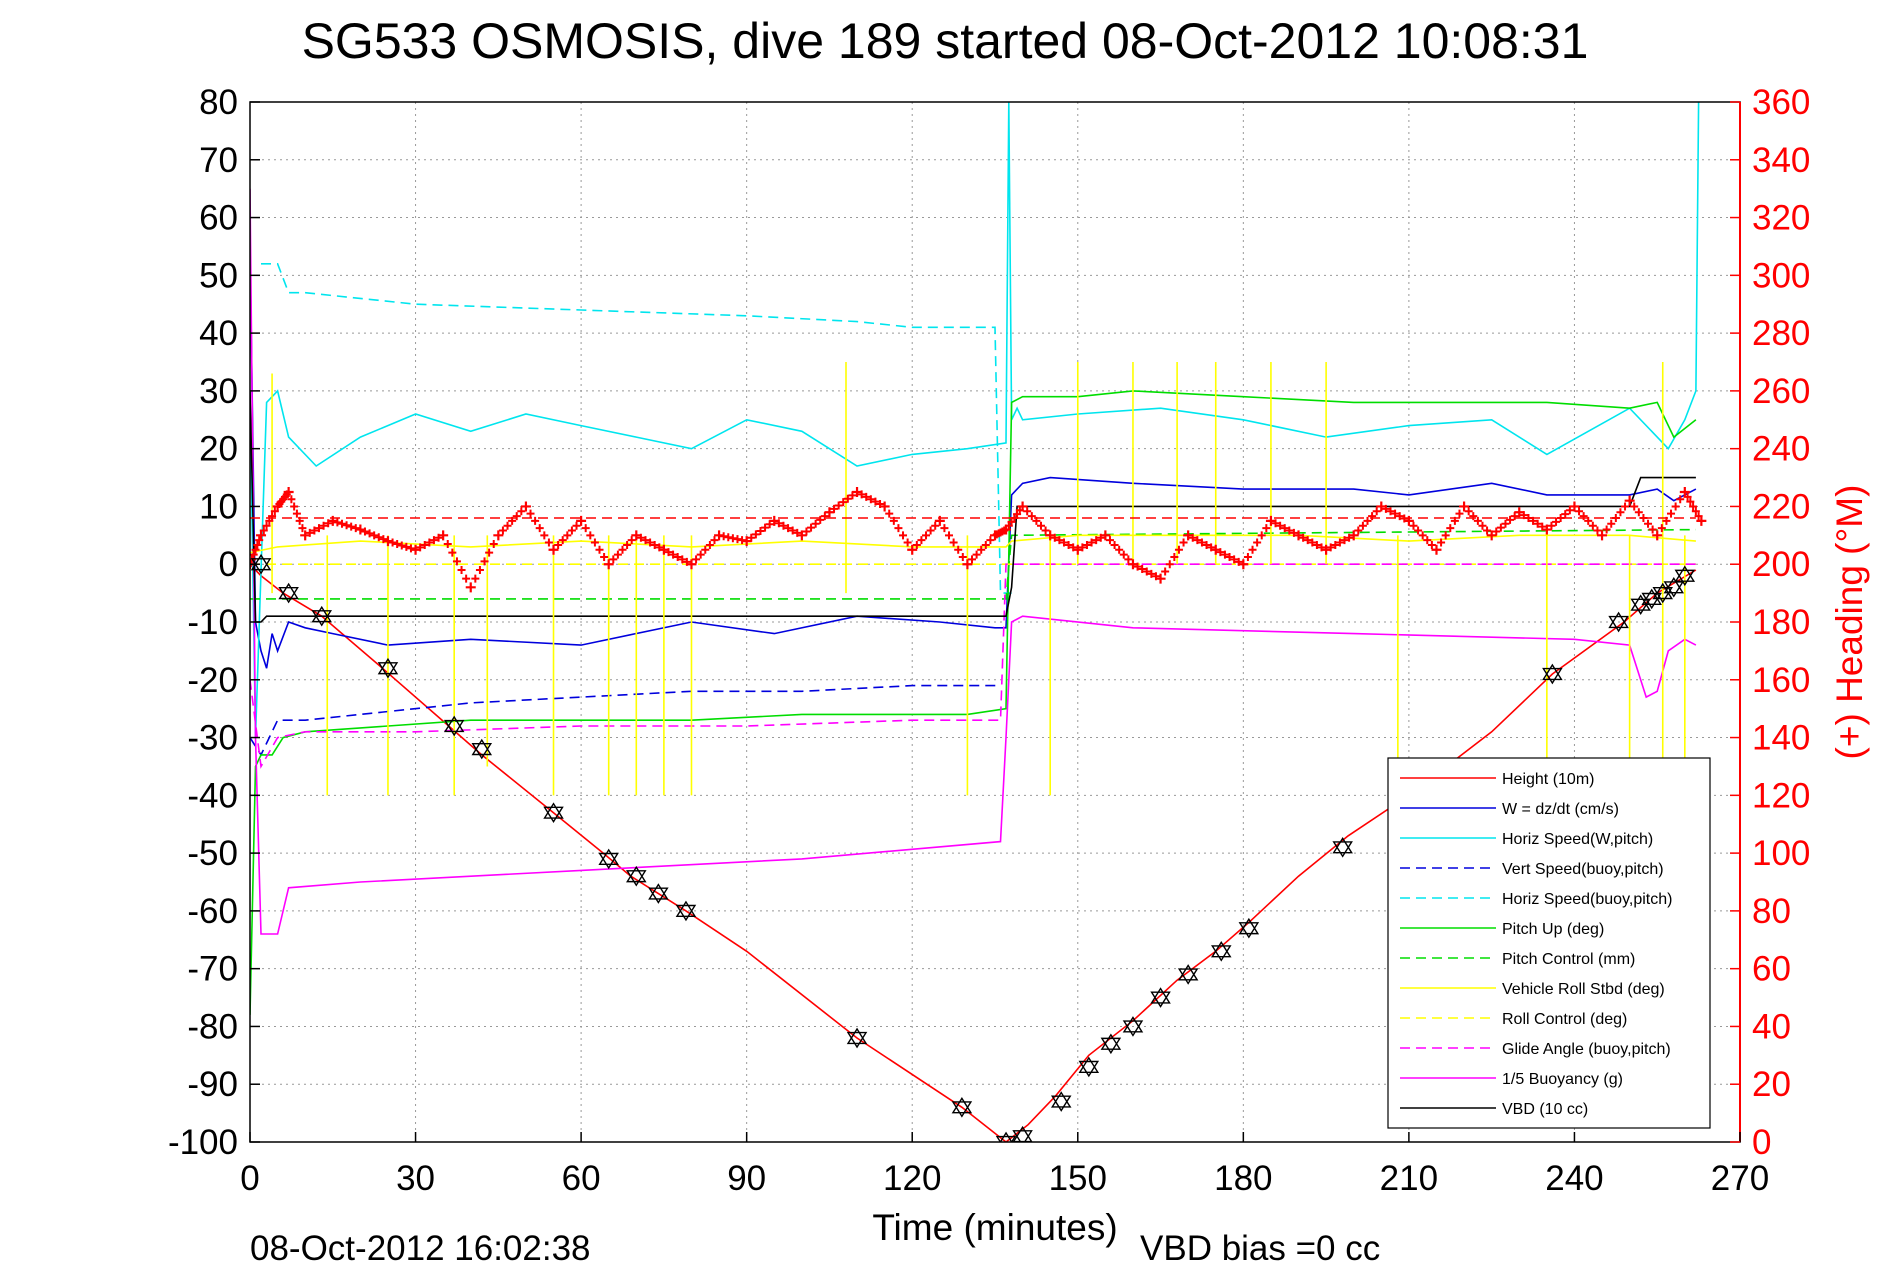 This screenshot has width=1891, height=1262. I want to click on y-tick-label: 0, so click(228, 564).